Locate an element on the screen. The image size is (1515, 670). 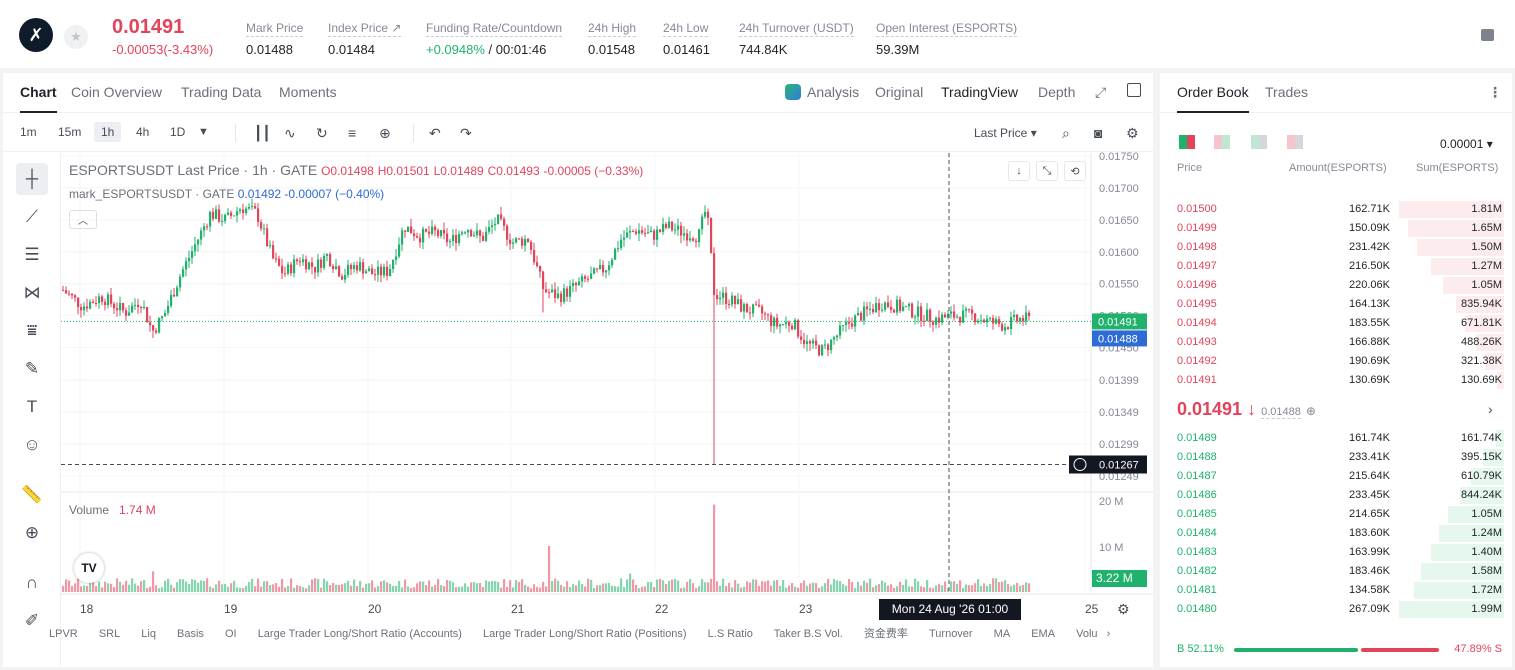
templates-icon: ≡ is located at coordinates (352, 133).